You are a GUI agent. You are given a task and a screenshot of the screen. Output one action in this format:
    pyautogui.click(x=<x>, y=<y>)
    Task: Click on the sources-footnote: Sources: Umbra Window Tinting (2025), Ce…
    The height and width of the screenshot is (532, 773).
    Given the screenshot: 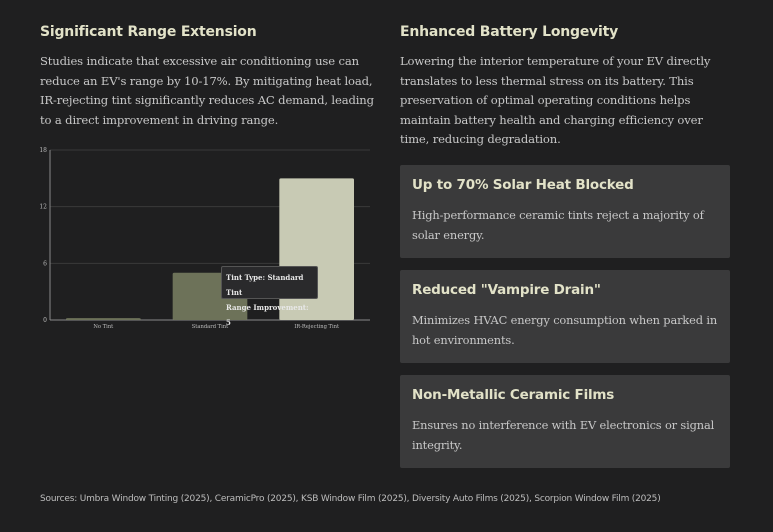 What is the action you would take?
    pyautogui.click(x=350, y=499)
    